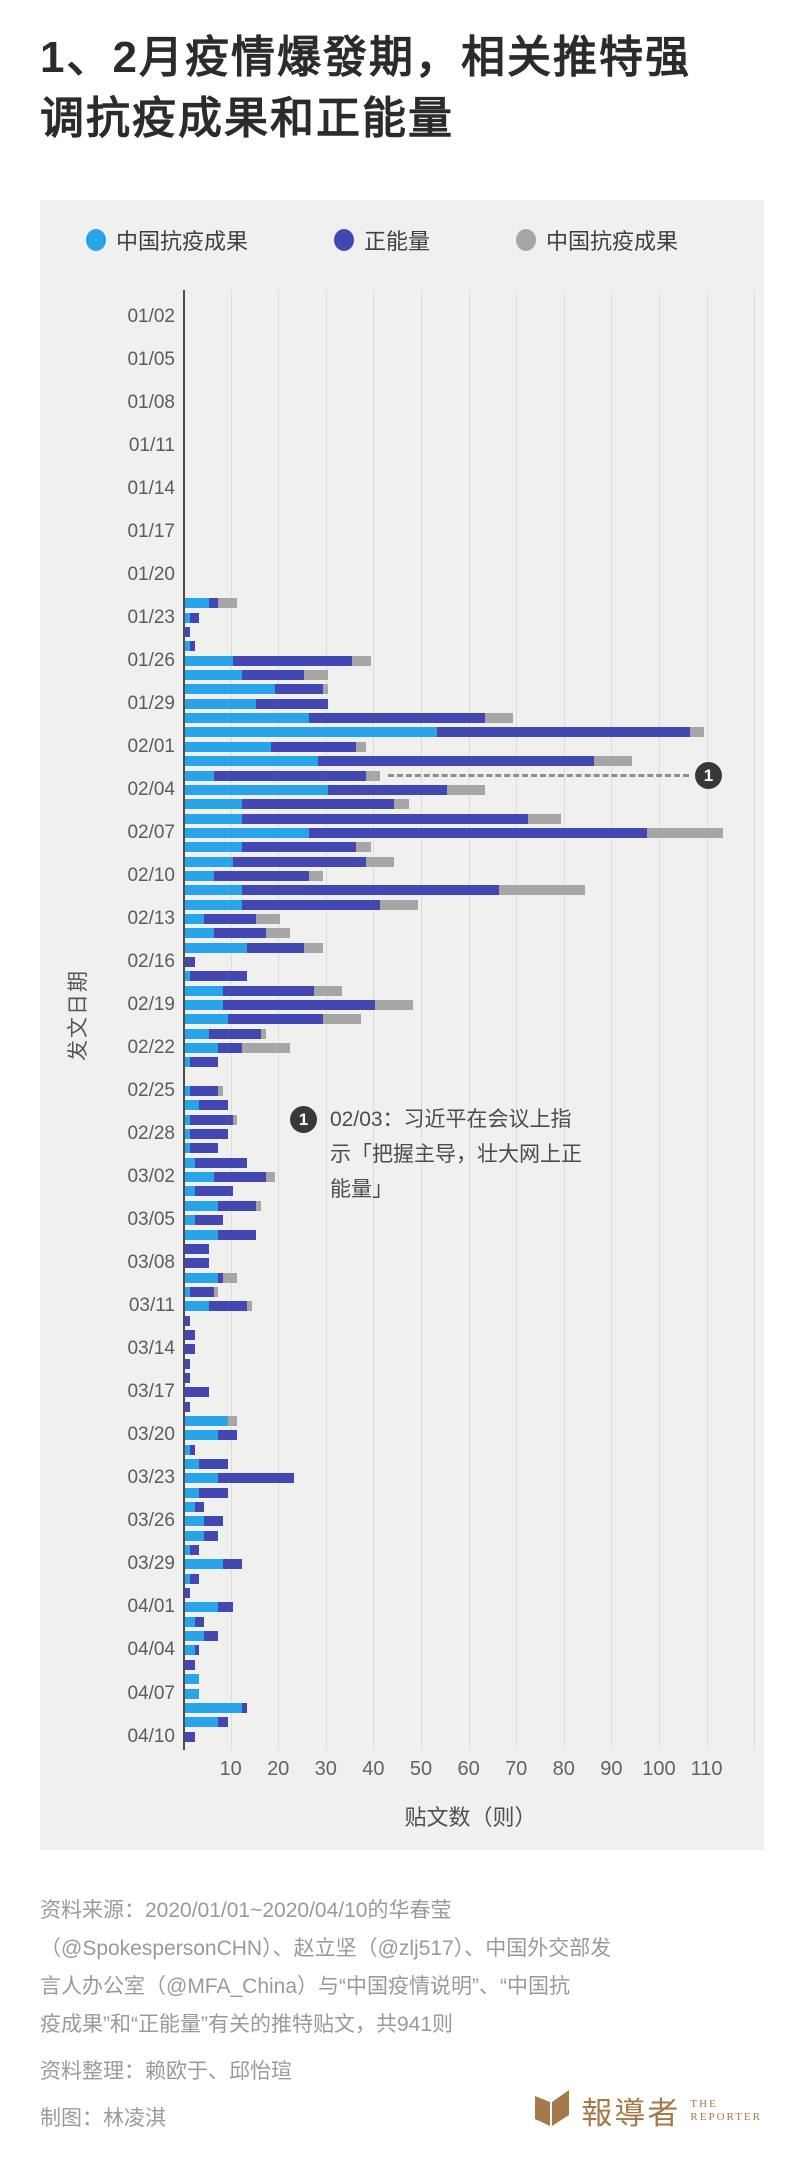 This screenshot has height=2180, width=800. Describe the element at coordinates (442, 359) in the screenshot. I see `bar-row-01/05: 01/05` at that location.